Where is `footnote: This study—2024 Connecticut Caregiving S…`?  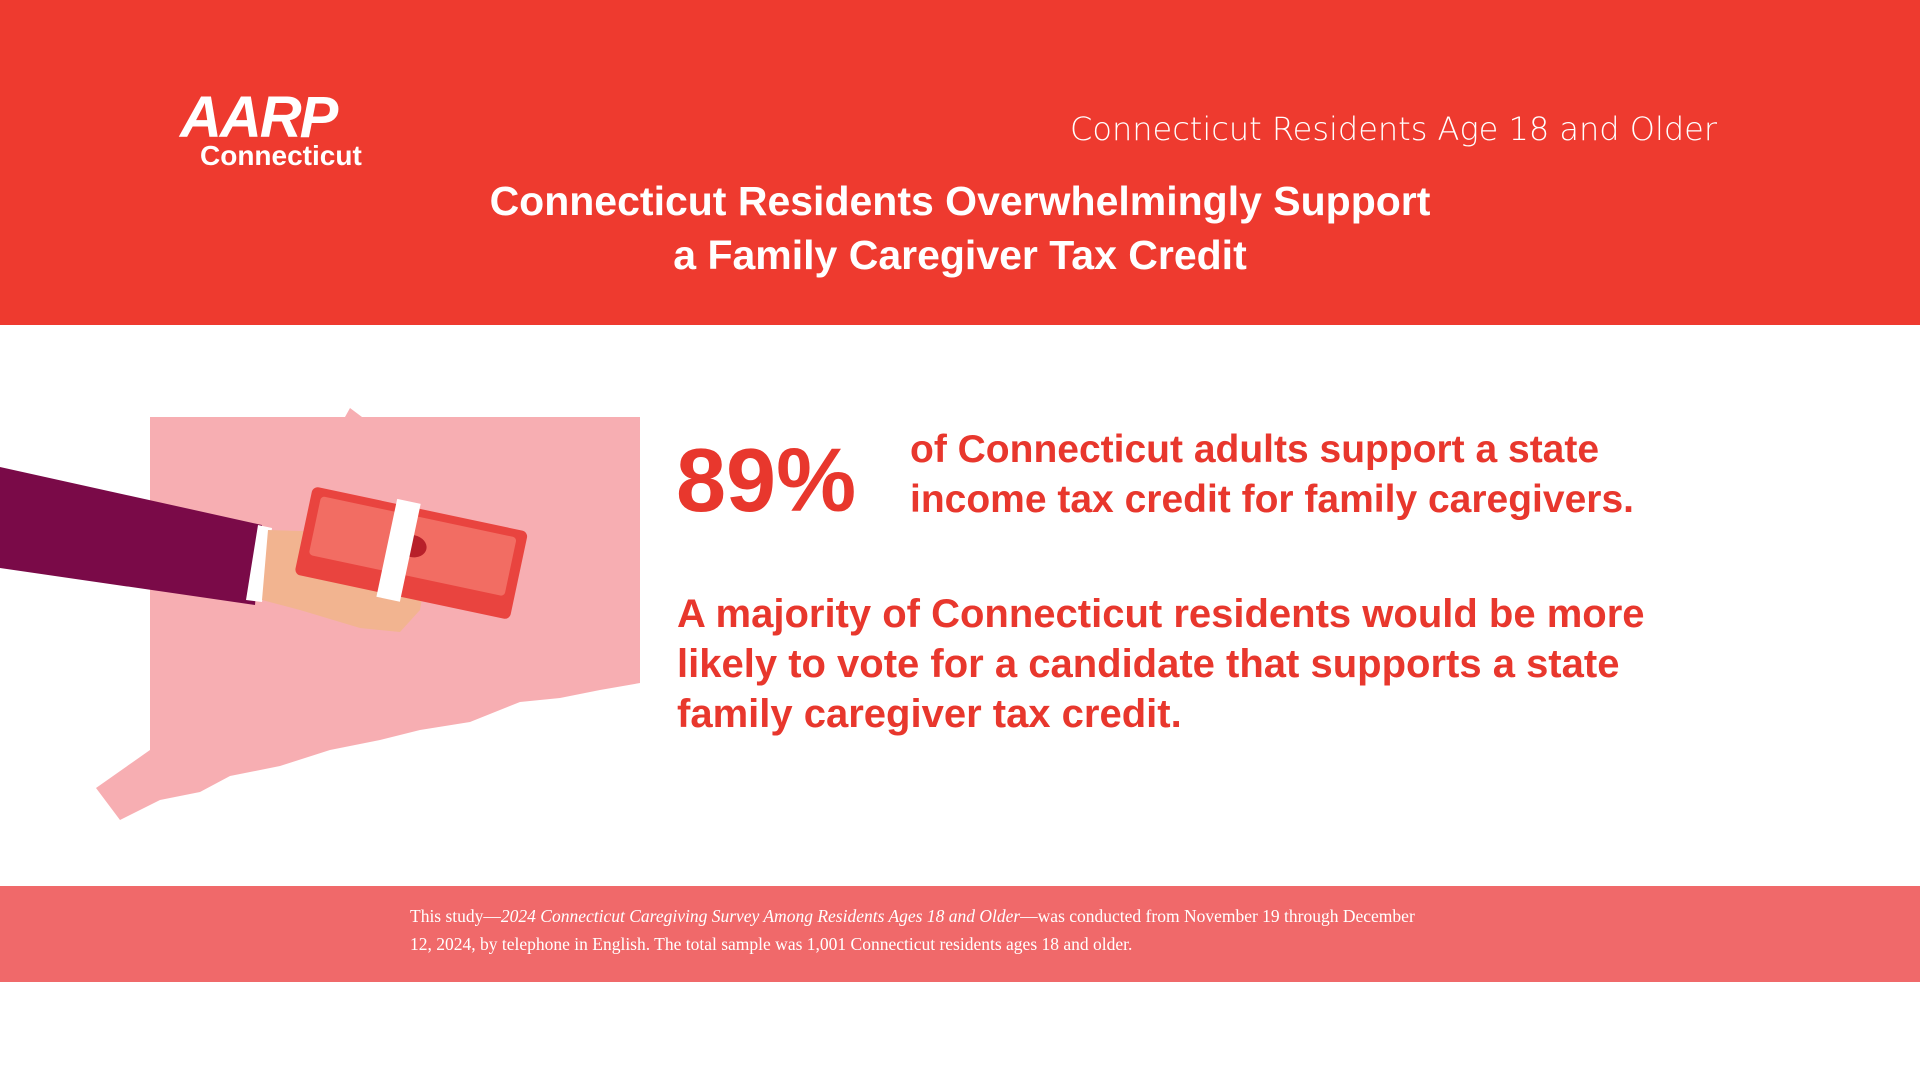 footnote: This study—2024 Connecticut Caregiving S… is located at coordinates (912, 916).